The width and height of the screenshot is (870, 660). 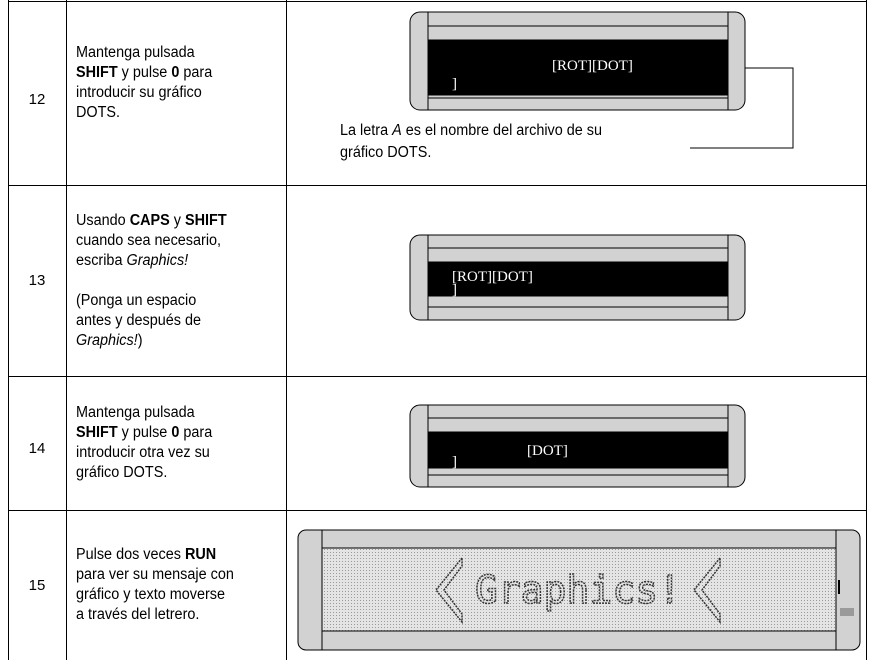 I want to click on text-segment: para ver su mensaje con, so click(x=155, y=574).